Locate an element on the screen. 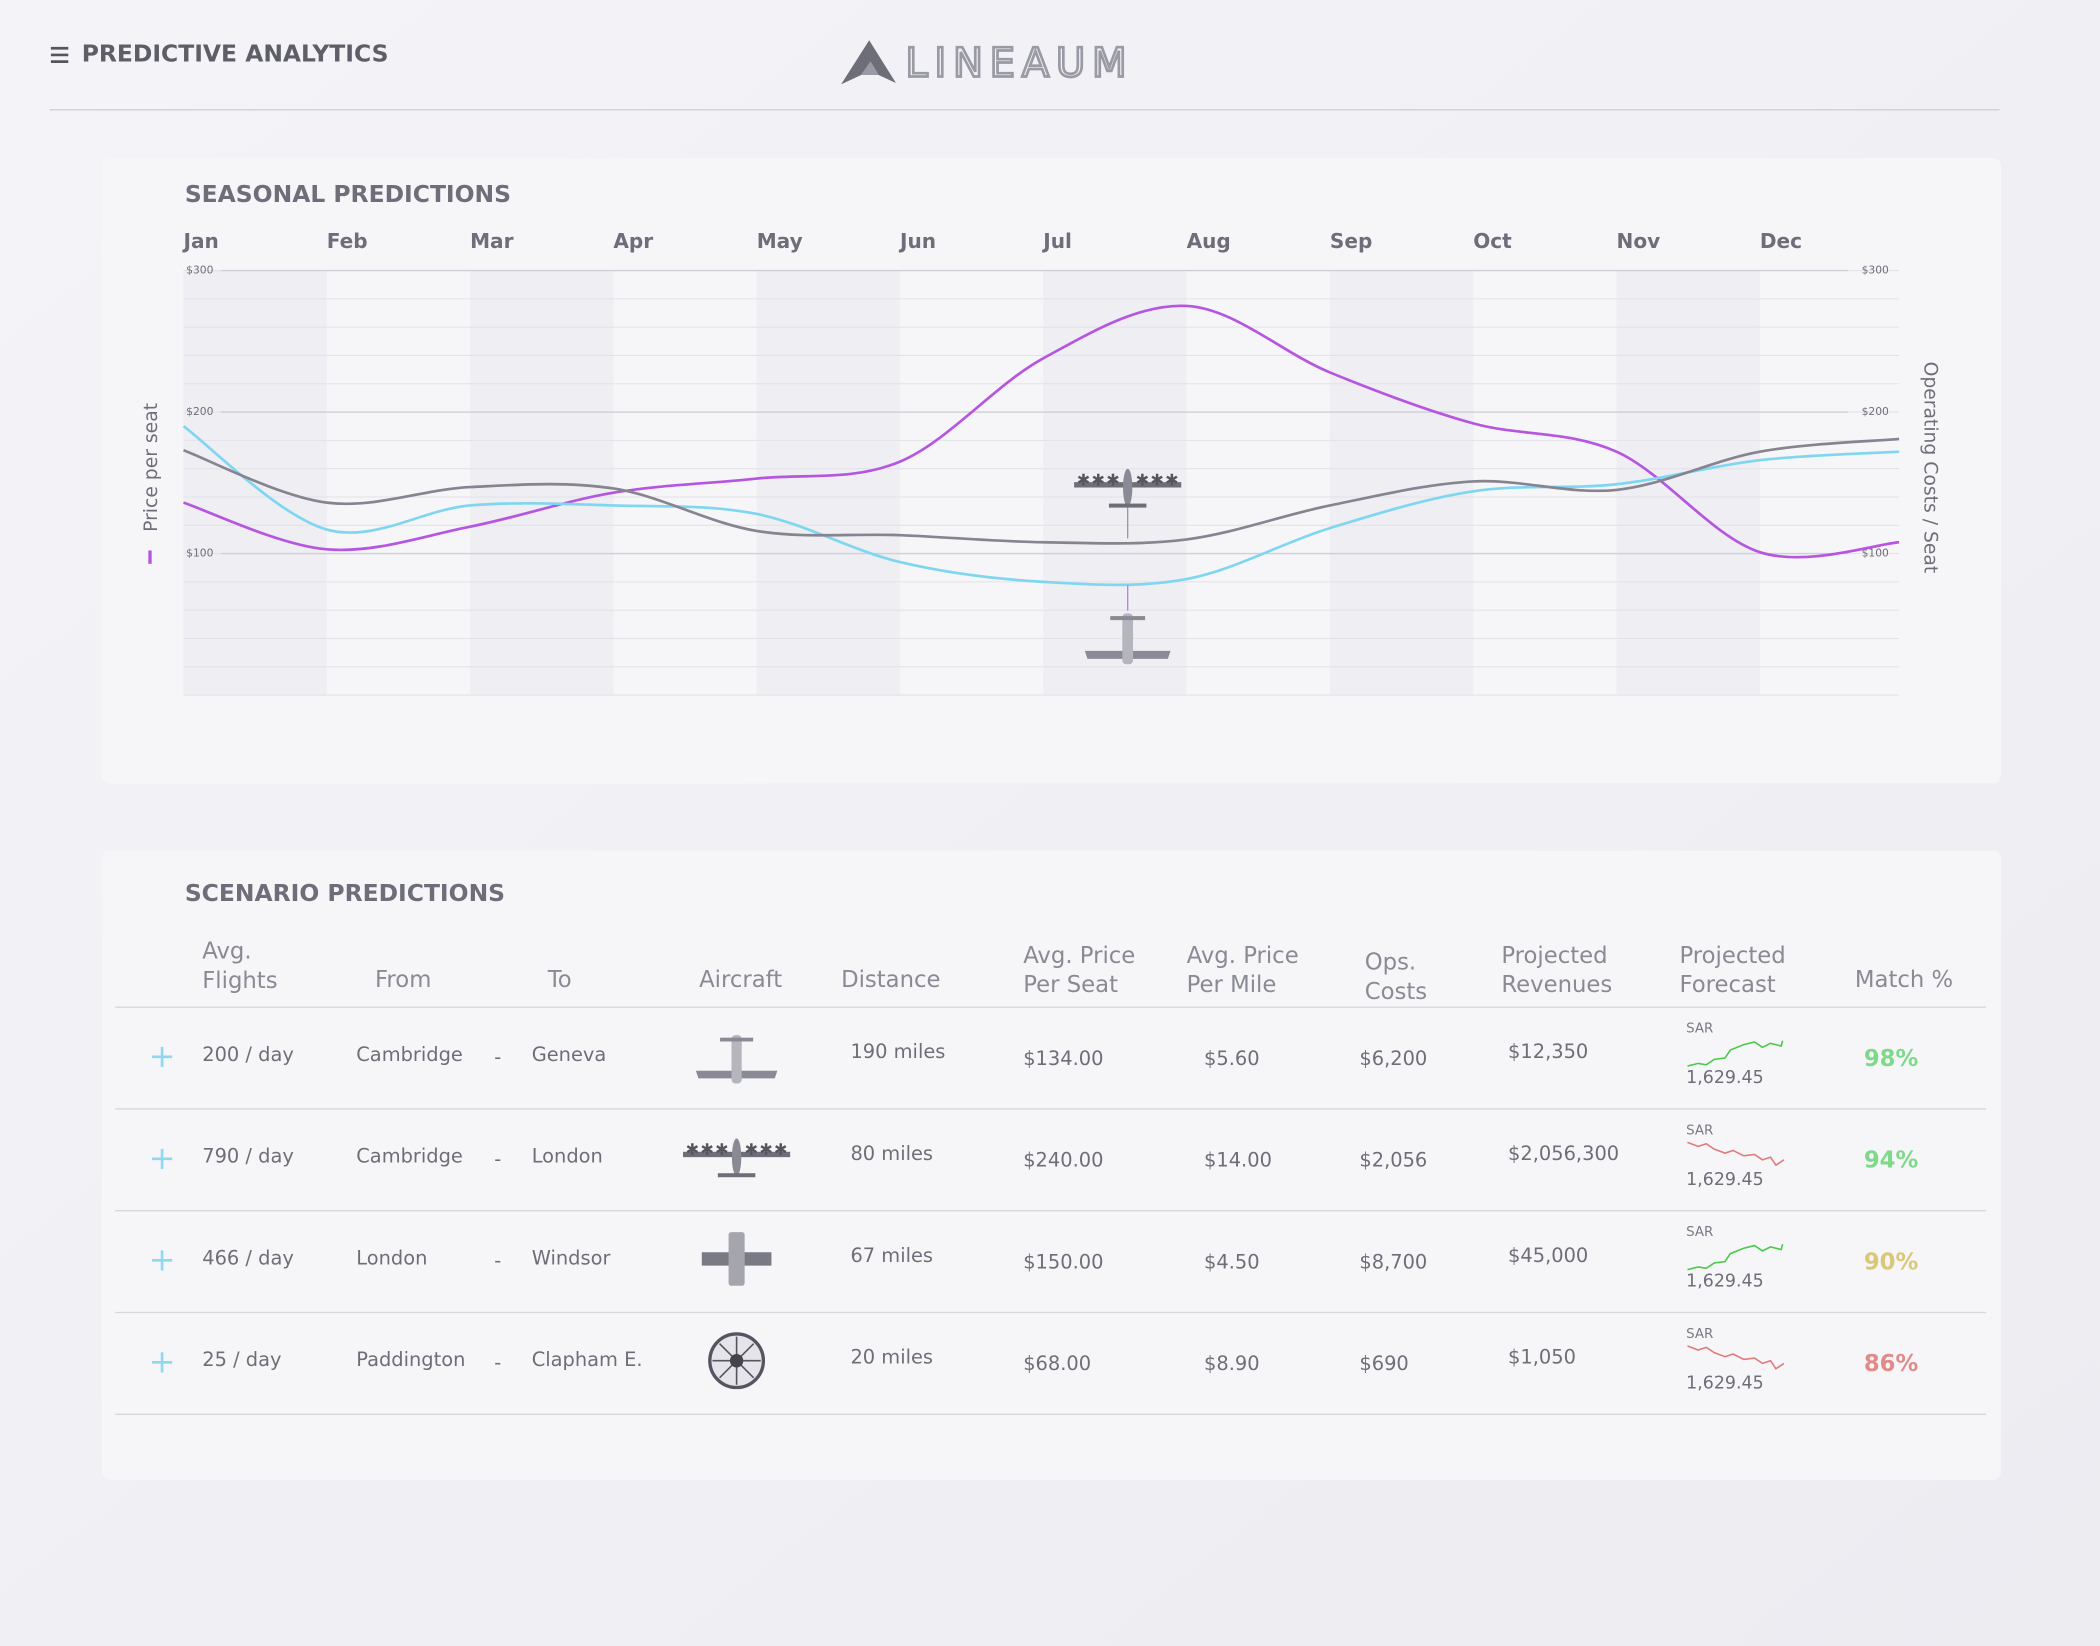 The image size is (2100, 1646). cell-revenue: $12,350 is located at coordinates (1548, 1051).